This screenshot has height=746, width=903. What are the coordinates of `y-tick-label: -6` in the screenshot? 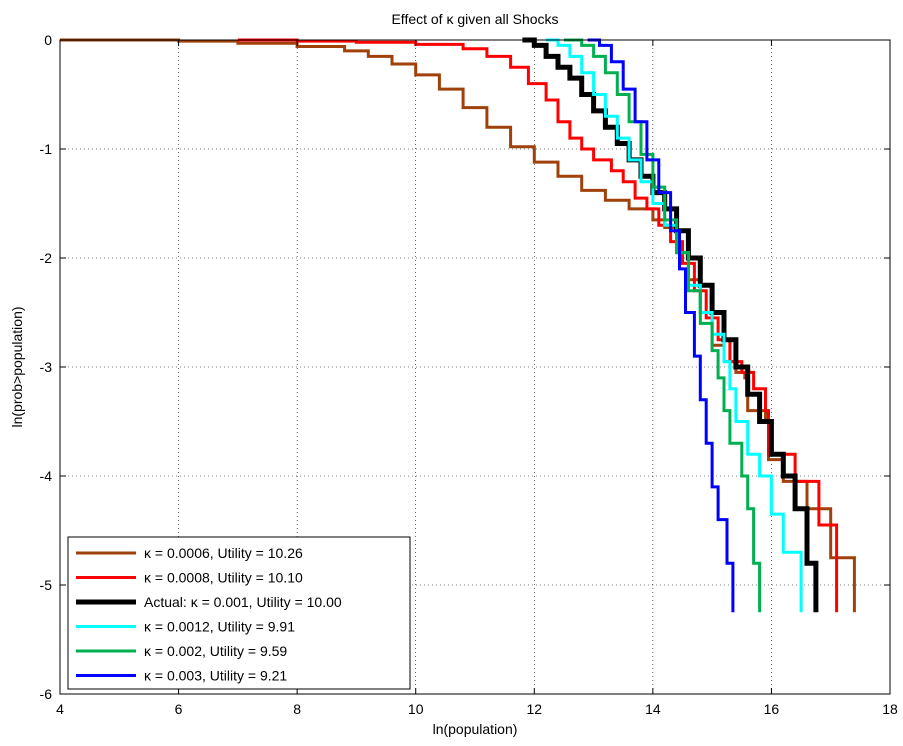 It's located at (46, 694).